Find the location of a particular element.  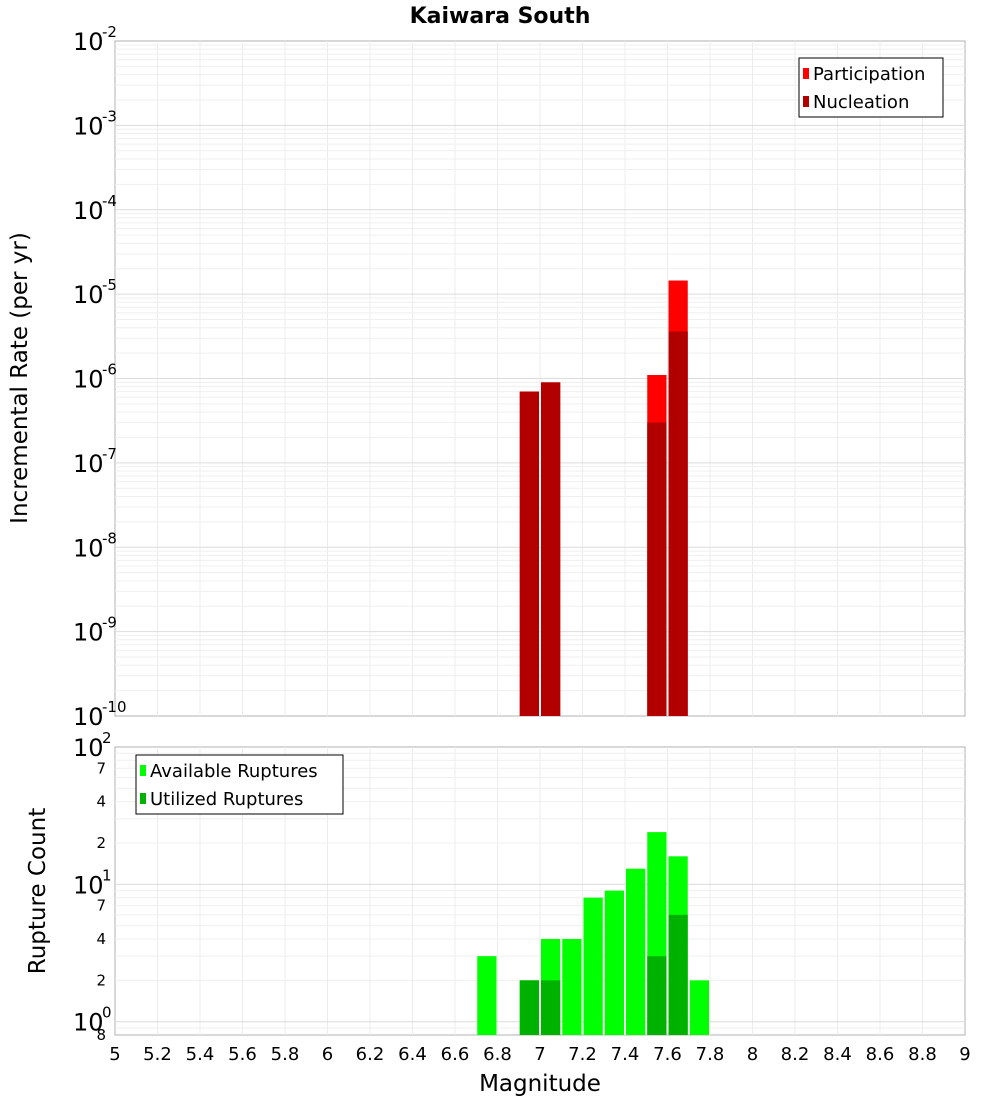

magnitude-x-axis-label: Magnitude is located at coordinates (540, 1084).